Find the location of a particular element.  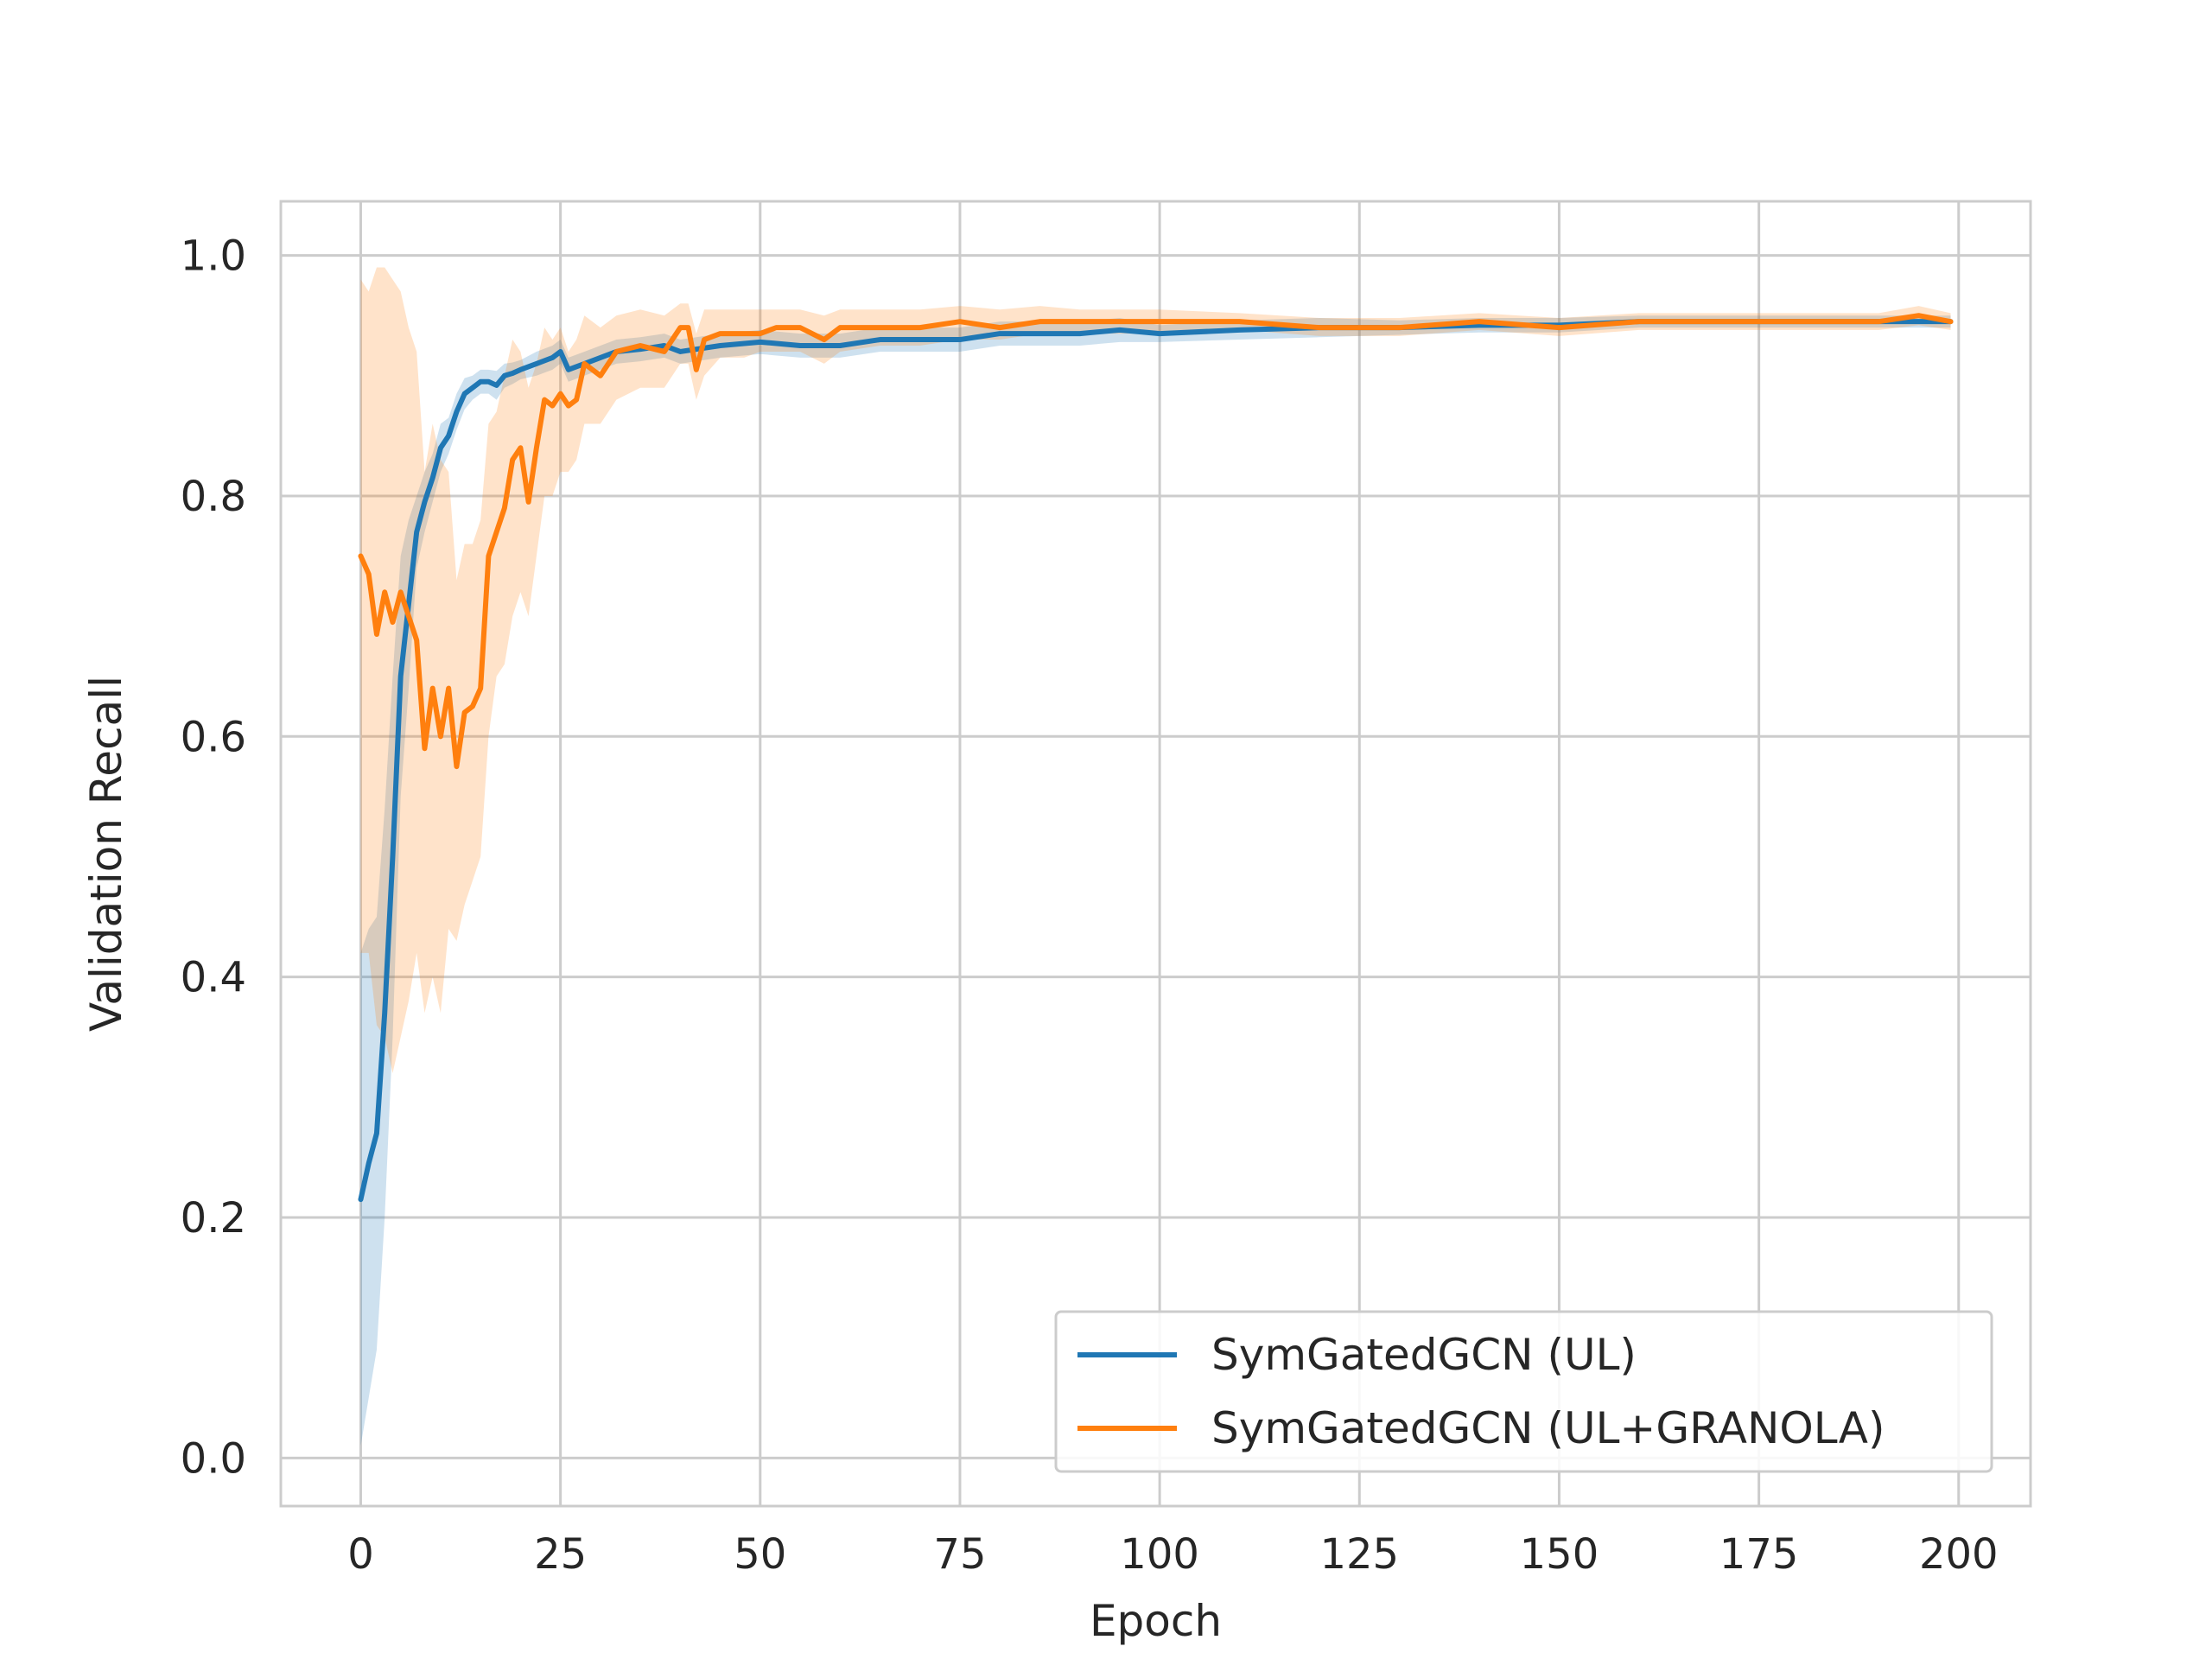

legend-label-ul: SymGatedGCN (UL) is located at coordinates (1424, 1355).